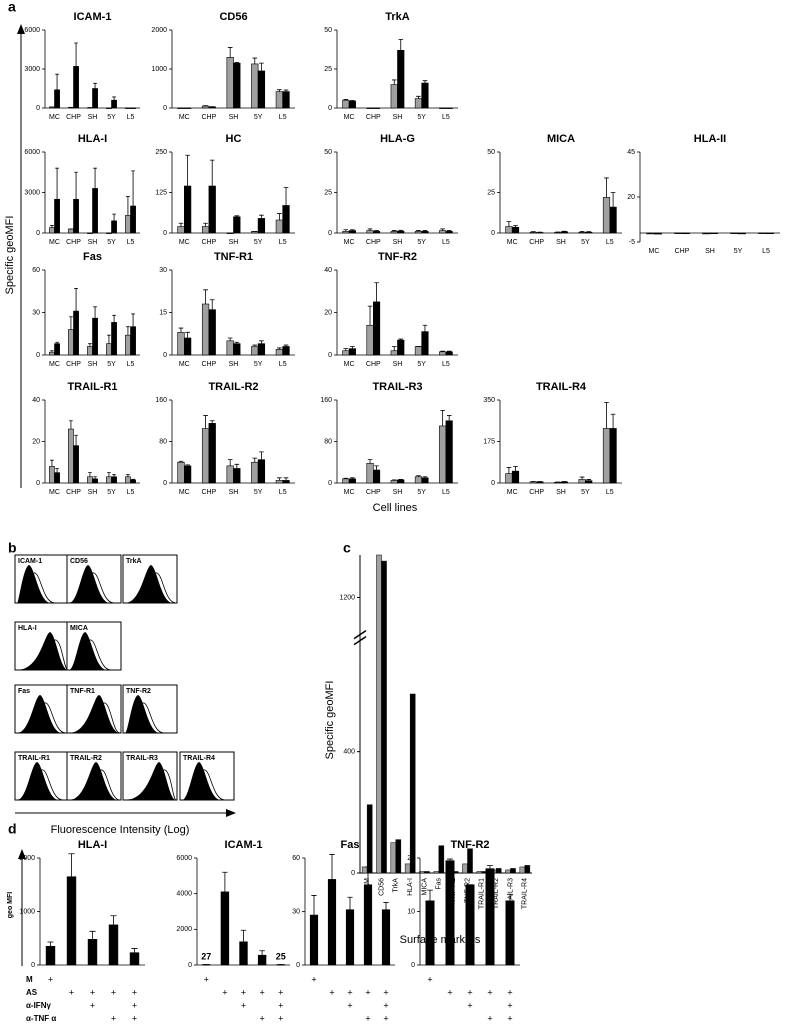 The image size is (794, 1027). Describe the element at coordinates (24, 691) in the screenshot. I see `histogram-title: Fas` at that location.